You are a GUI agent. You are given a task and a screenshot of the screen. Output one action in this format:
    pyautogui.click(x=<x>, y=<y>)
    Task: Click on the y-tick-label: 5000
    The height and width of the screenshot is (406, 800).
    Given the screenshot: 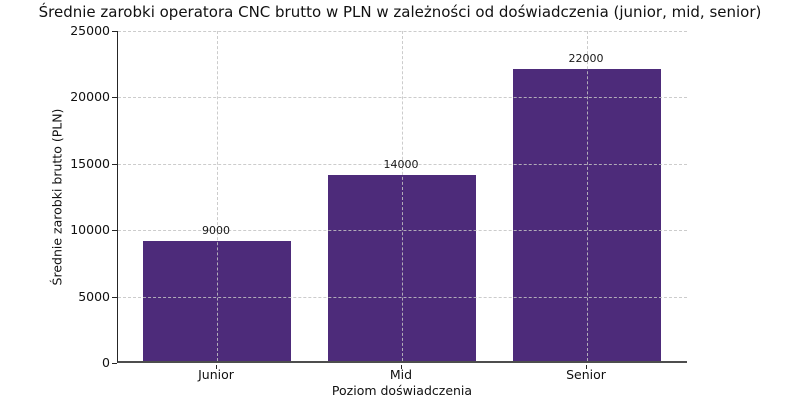 What is the action you would take?
    pyautogui.click(x=94, y=296)
    